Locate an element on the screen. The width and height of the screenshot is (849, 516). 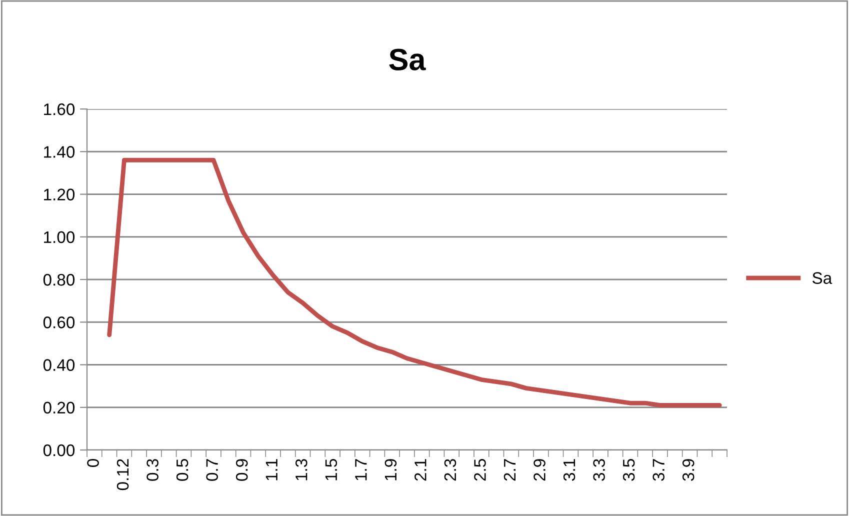
x-tick-label: 3.7 is located at coordinates (658, 470).